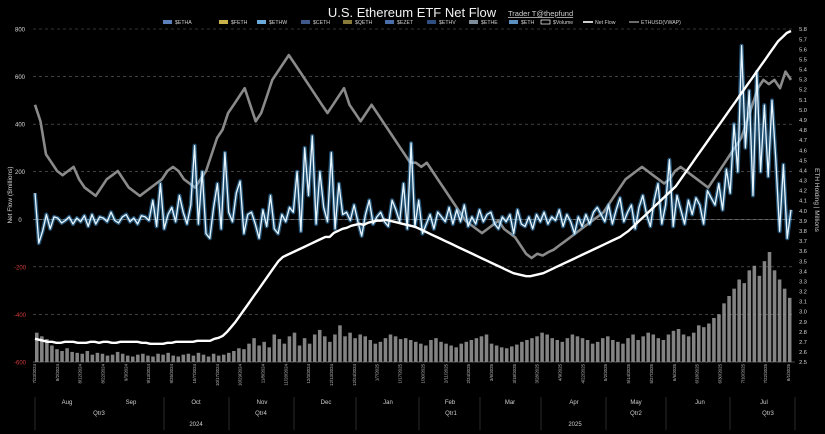  Describe the element at coordinates (326, 403) in the screenshot. I see `month-label: Dec` at that location.